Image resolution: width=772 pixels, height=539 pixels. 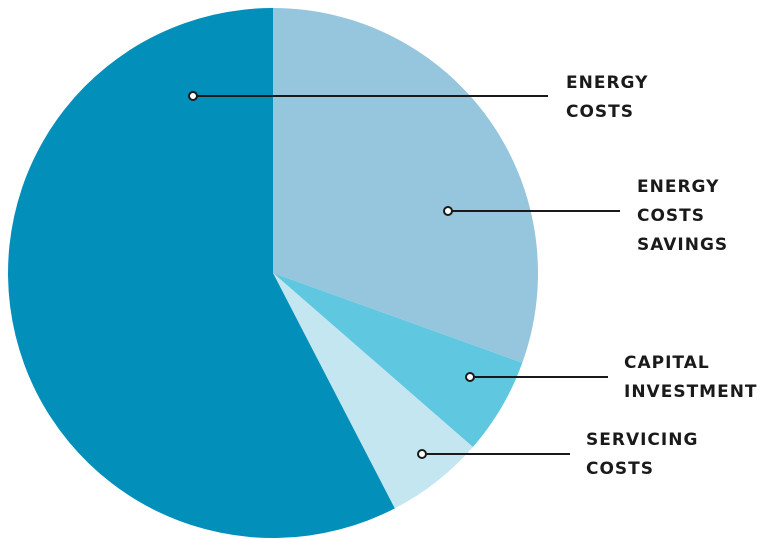 I want to click on slice-label-line: SERVICING, so click(x=642, y=440).